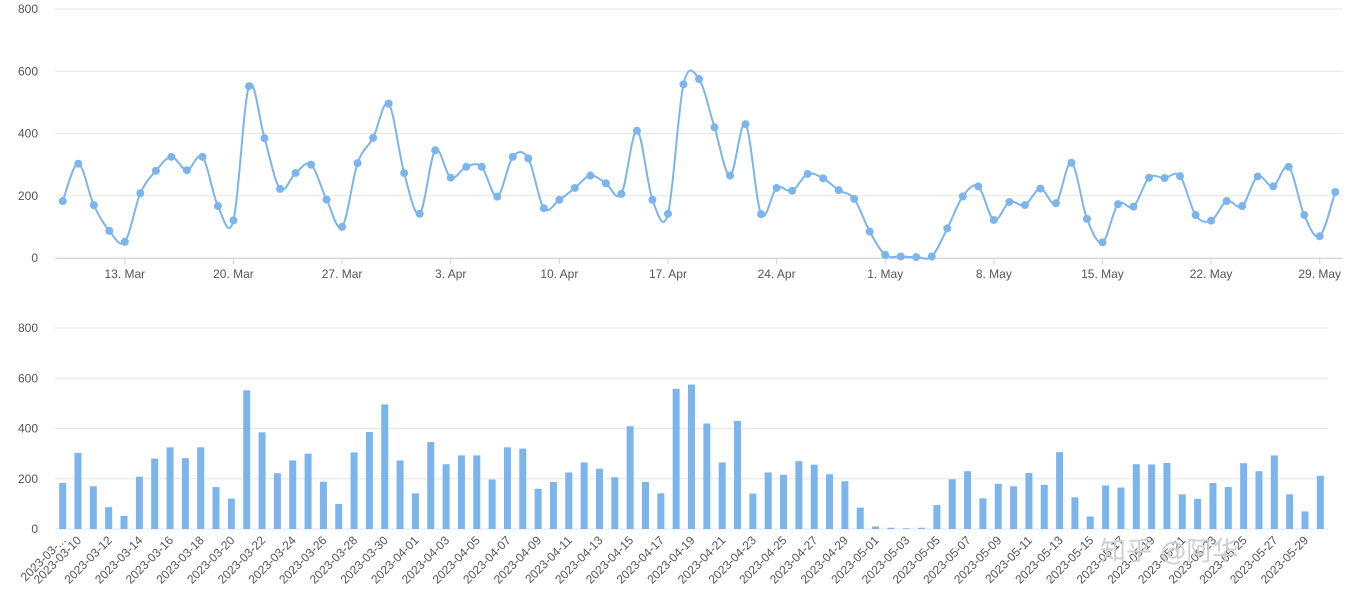 This screenshot has height=604, width=1348. What do you see at coordinates (777, 274) in the screenshot?
I see `line-chart-x-tick: 24. Apr` at bounding box center [777, 274].